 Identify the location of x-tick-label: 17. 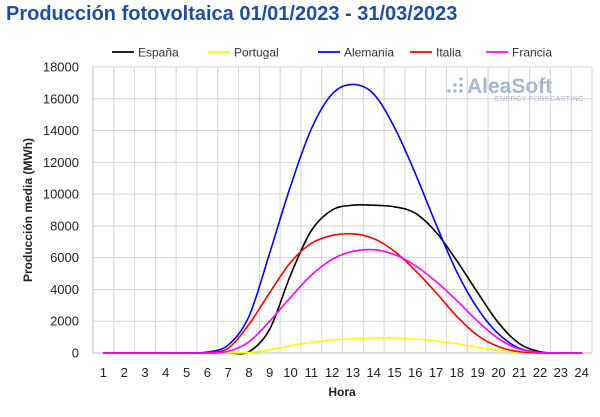
(436, 372).